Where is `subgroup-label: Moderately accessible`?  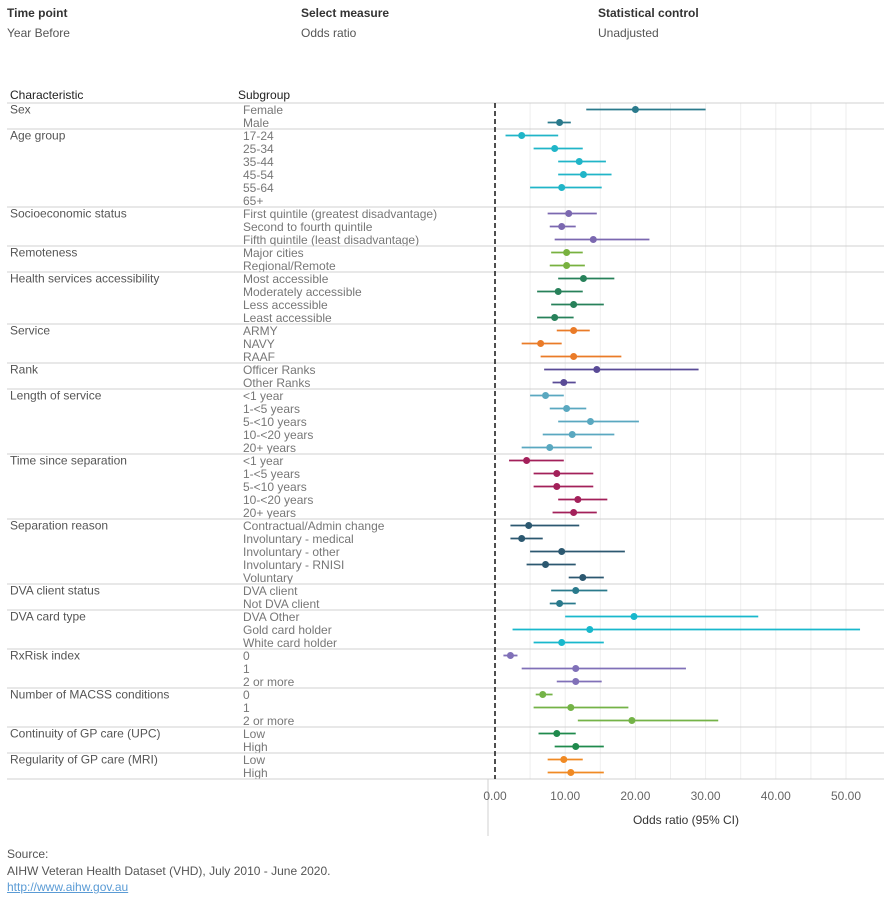
subgroup-label: Moderately accessible is located at coordinates (302, 292).